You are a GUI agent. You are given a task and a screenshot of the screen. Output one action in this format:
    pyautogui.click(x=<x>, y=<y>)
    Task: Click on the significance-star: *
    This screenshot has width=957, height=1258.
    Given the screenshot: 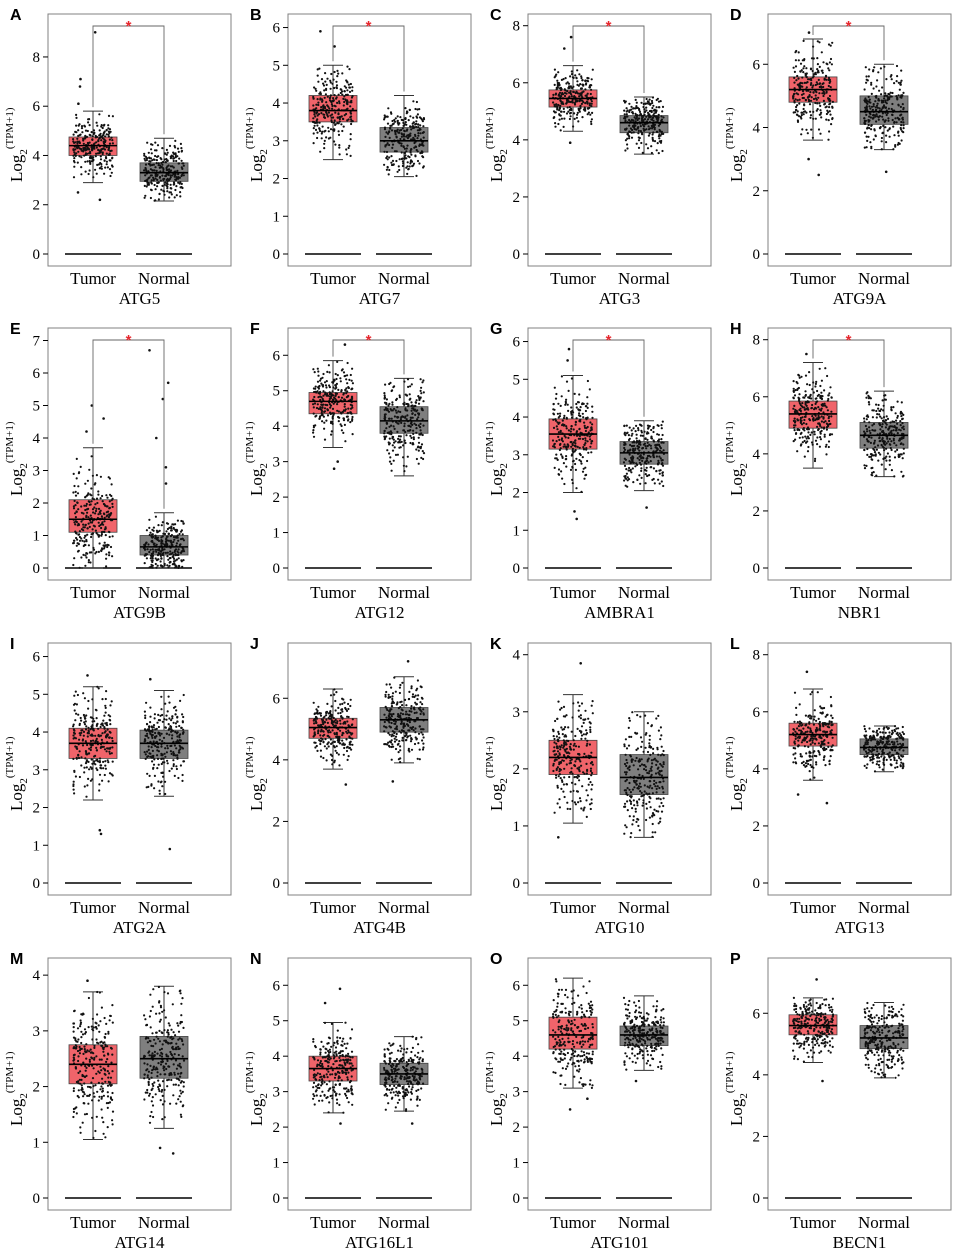 What is the action you would take?
    pyautogui.click(x=609, y=340)
    